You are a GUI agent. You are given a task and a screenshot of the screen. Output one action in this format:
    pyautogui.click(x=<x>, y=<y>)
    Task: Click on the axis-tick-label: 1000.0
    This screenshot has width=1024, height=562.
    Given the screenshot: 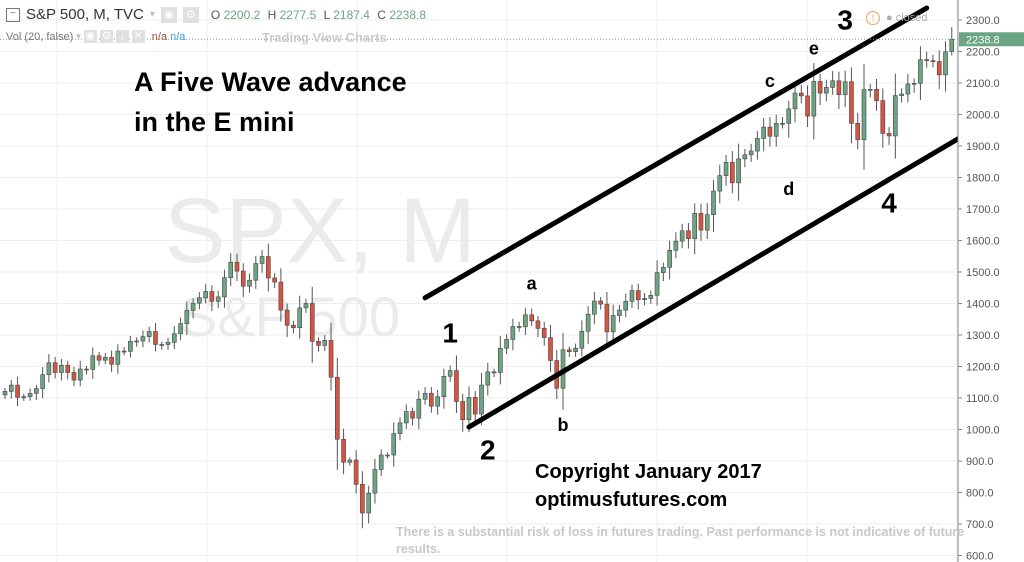 What is the action you would take?
    pyautogui.click(x=983, y=431)
    